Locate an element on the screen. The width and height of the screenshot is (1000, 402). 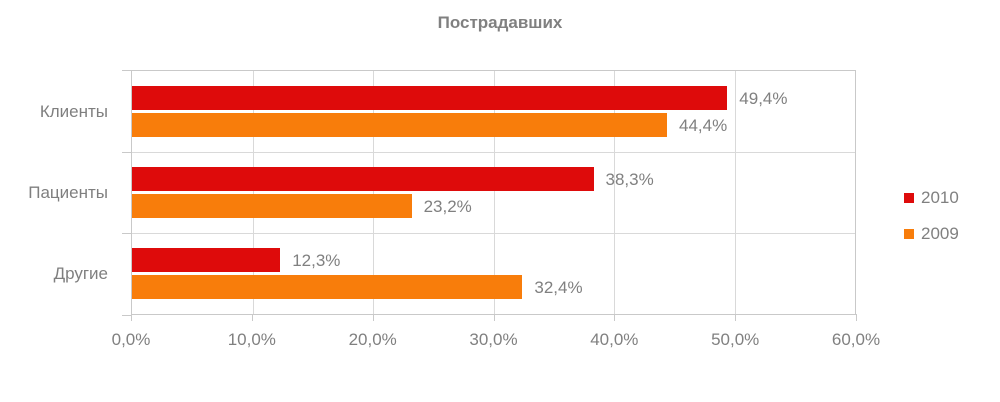
data-label: 38,3% is located at coordinates (629, 179).